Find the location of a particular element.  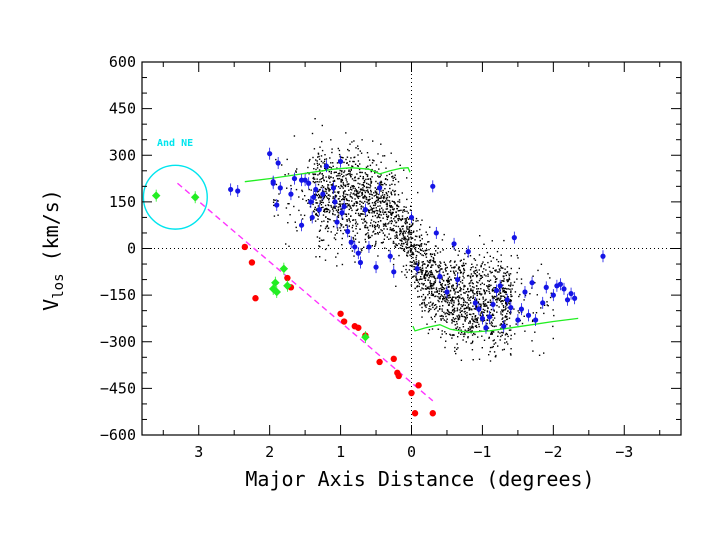

y-tick-label: 0 is located at coordinates (131, 249).